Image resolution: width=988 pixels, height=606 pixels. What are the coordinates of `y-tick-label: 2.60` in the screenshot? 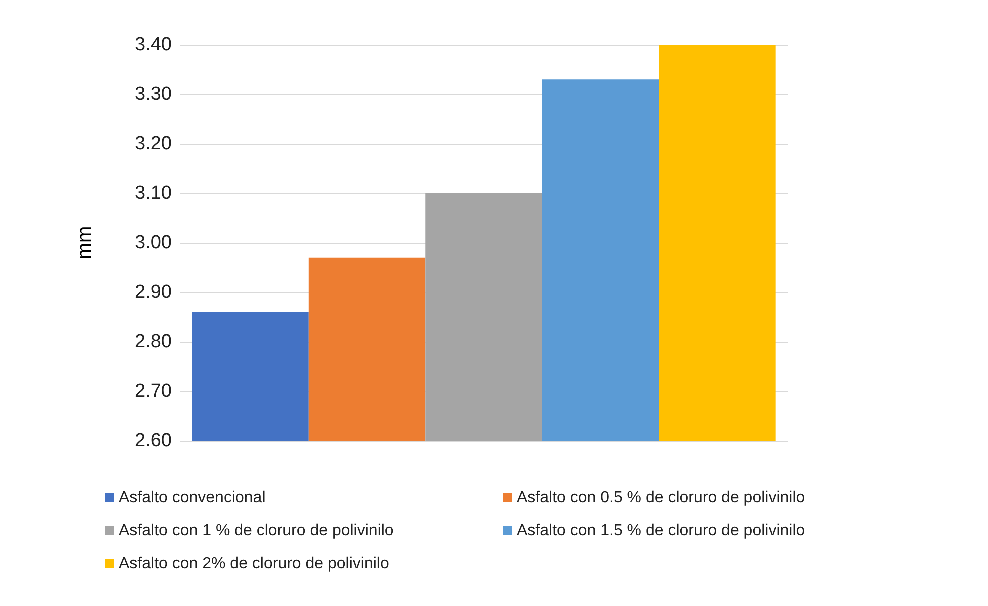 It's located at (153, 441).